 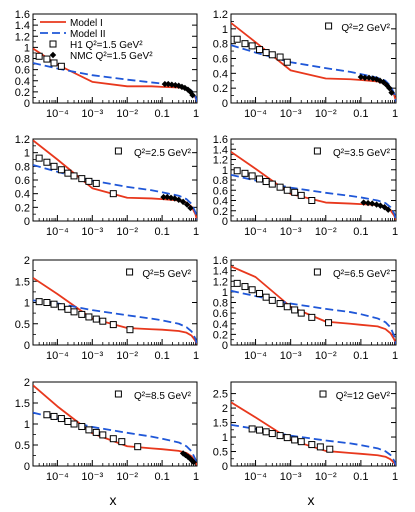 What do you see at coordinates (362, 153) in the screenshot?
I see `q2-annotation: Q²=3.5 GeV²` at bounding box center [362, 153].